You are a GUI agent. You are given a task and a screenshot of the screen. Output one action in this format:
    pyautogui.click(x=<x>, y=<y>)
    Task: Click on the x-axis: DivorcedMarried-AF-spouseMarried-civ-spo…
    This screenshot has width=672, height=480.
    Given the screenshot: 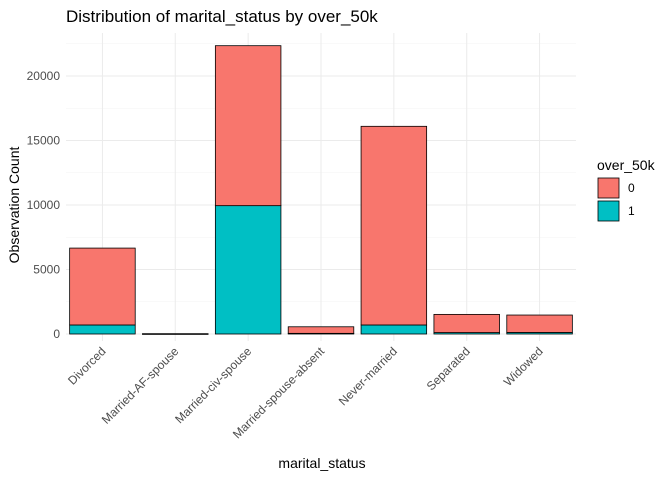 What is the action you would take?
    pyautogui.click(x=305, y=393)
    